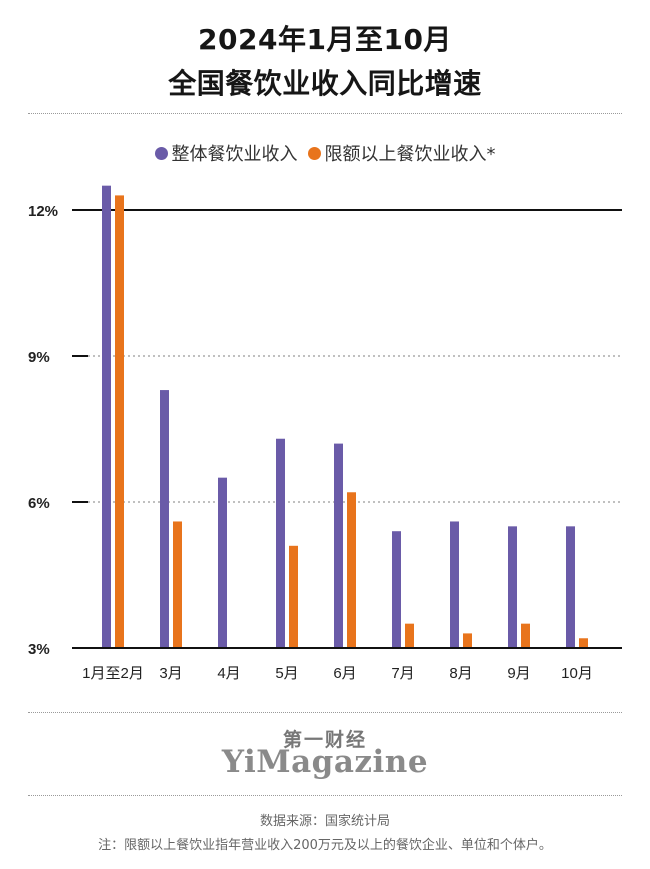 The width and height of the screenshot is (650, 869). What do you see at coordinates (170, 673) in the screenshot?
I see `x-tick-label-2: 3月` at bounding box center [170, 673].